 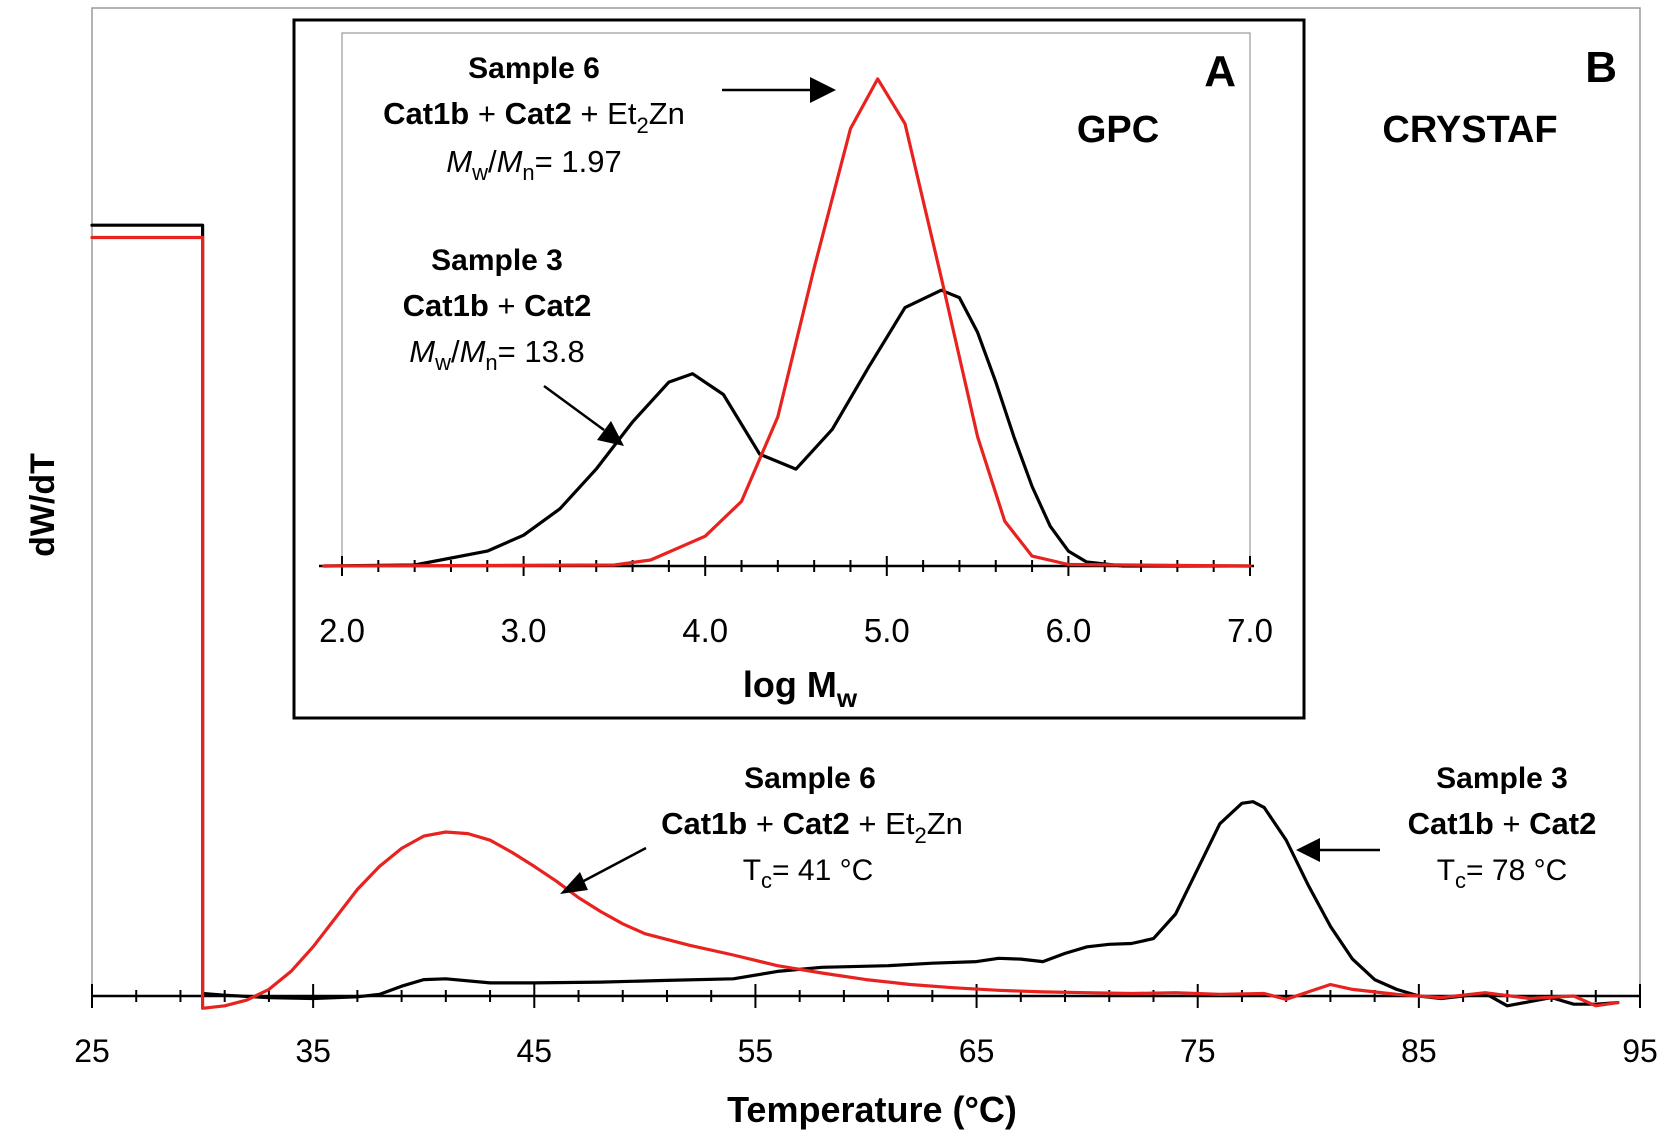 What do you see at coordinates (1068, 630) in the screenshot?
I see `panel-a-tick-label: 6.0` at bounding box center [1068, 630].